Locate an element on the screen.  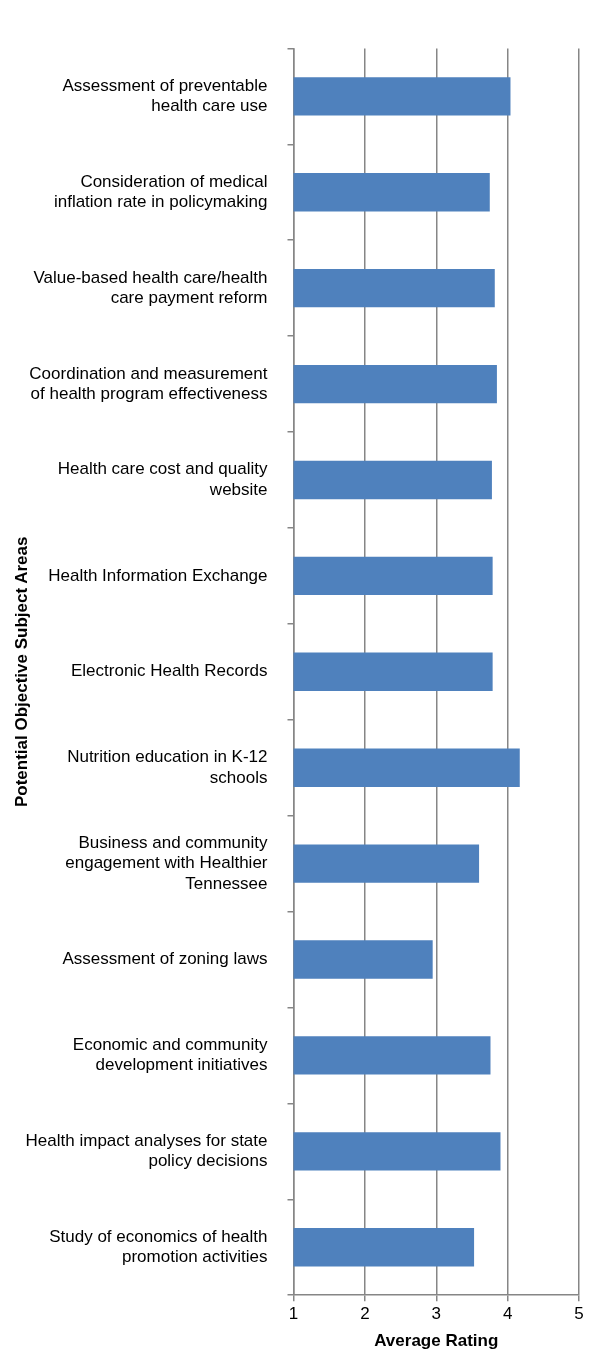
y-tick-label: Nutrition education in K-12 schools is located at coordinates (167, 767).